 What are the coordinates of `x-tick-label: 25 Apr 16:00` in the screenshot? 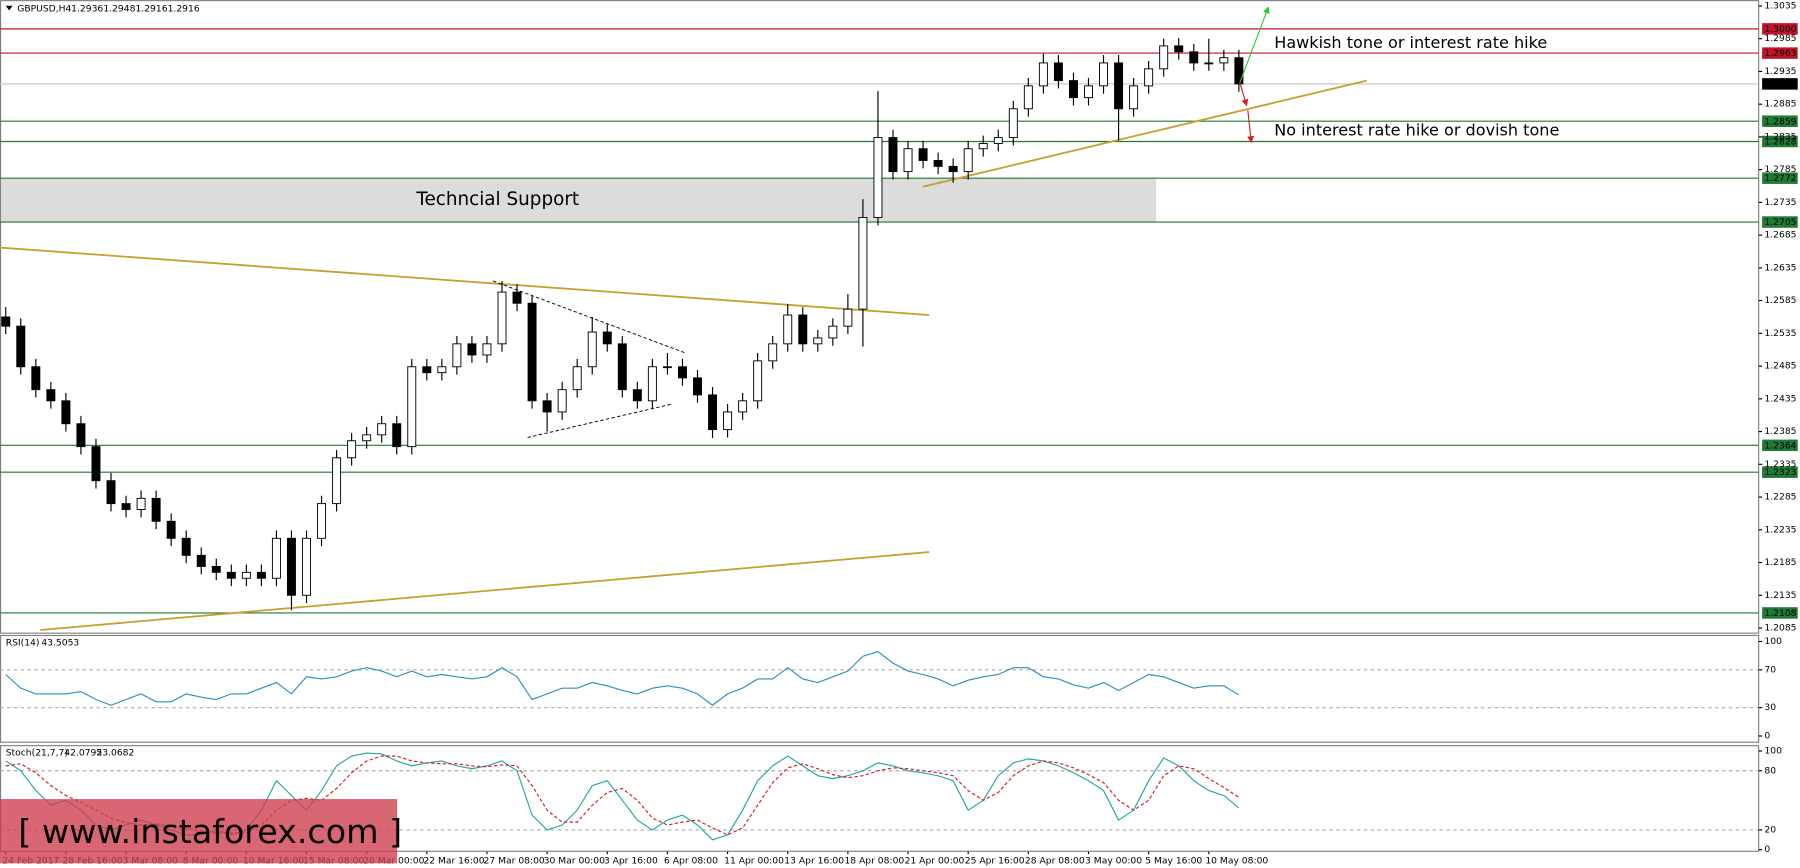 It's located at (995, 861).